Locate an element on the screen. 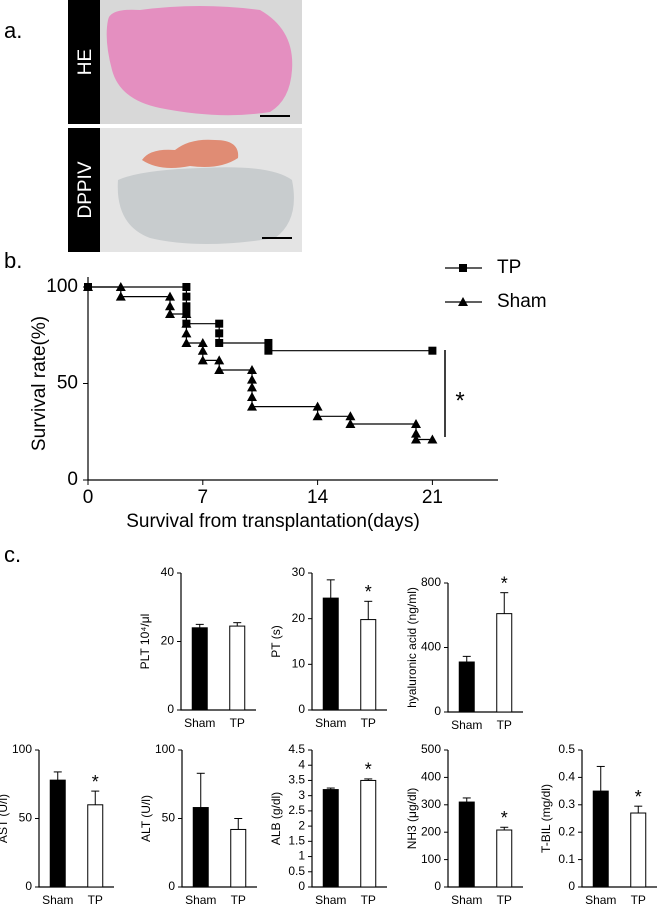 Image resolution: width=666 pixels, height=912 pixels. y-tick-label: 300 is located at coordinates (431, 804).